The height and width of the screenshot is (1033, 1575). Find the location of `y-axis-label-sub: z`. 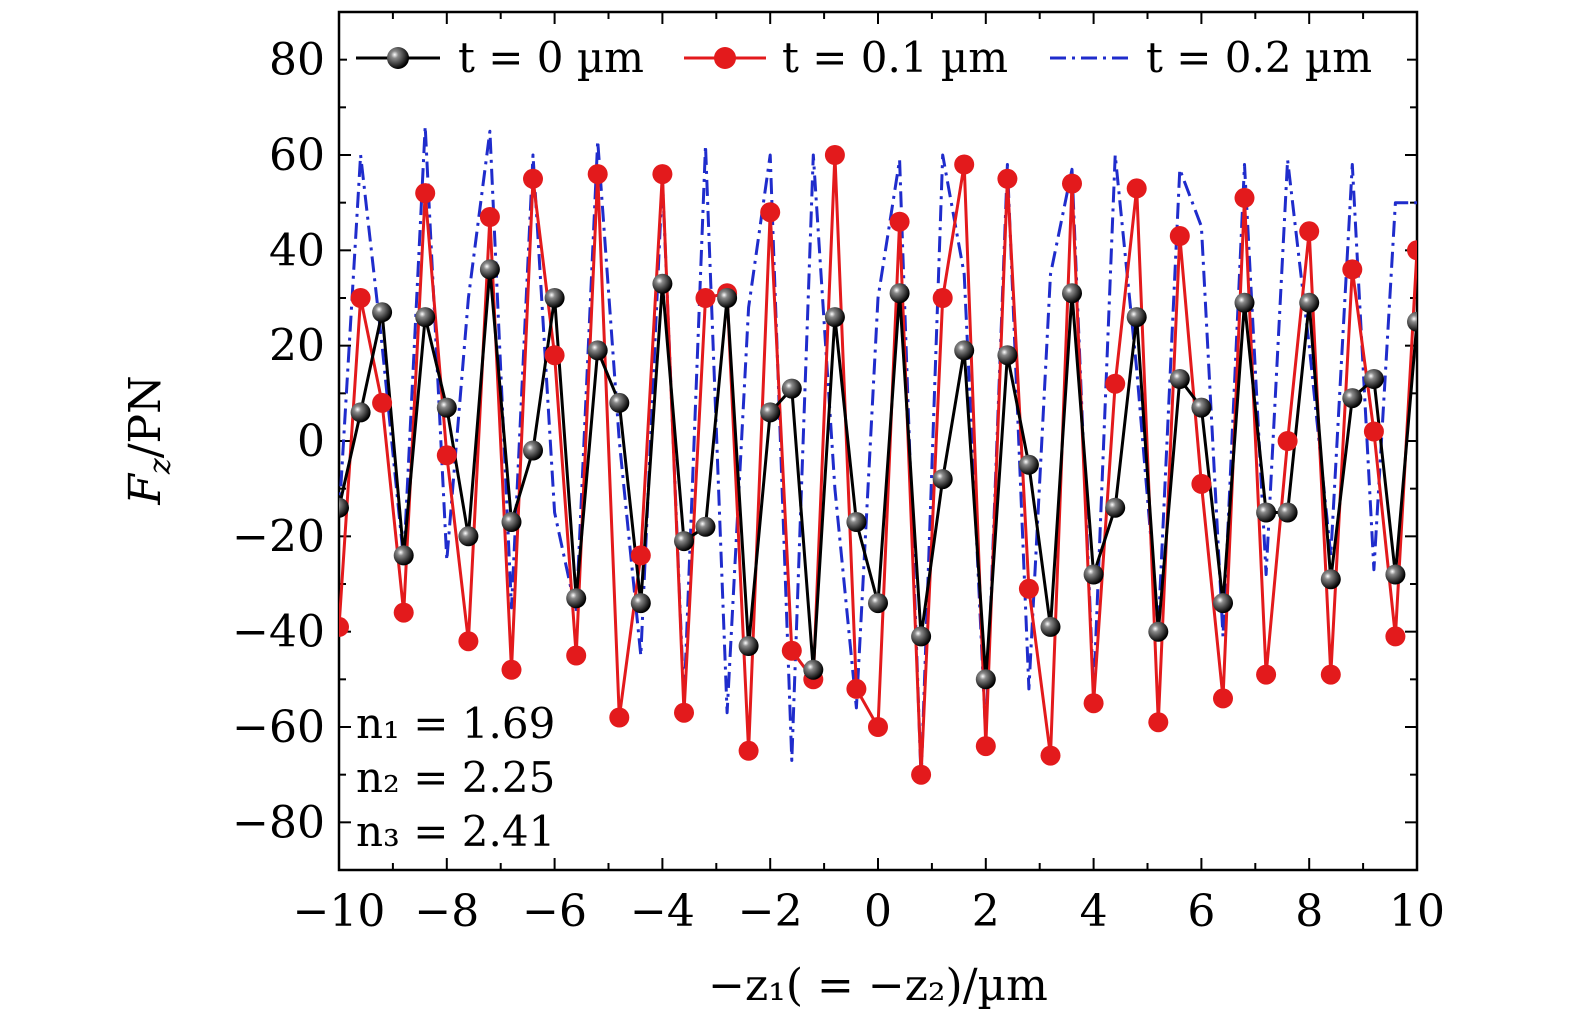

y-axis-label-sub: z is located at coordinates (160, 466).